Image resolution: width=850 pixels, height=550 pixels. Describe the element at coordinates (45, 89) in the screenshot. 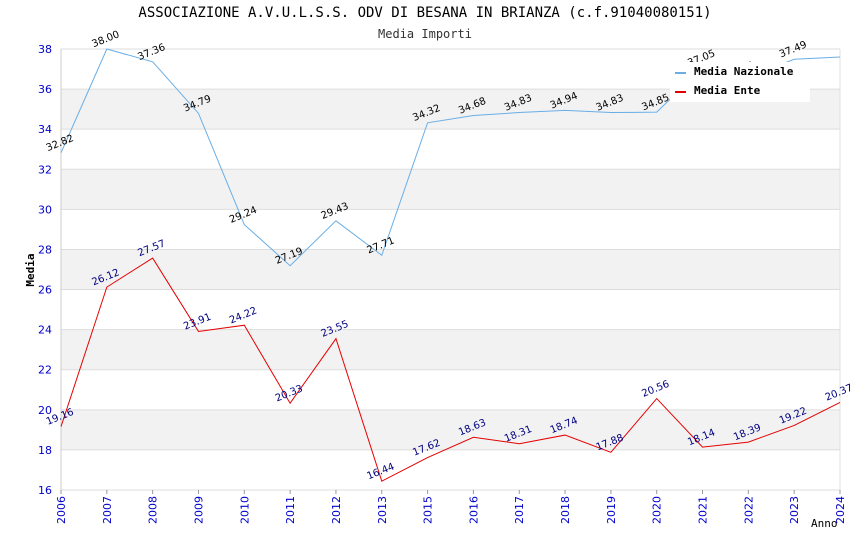

I see `y-tick-label: 36` at that location.